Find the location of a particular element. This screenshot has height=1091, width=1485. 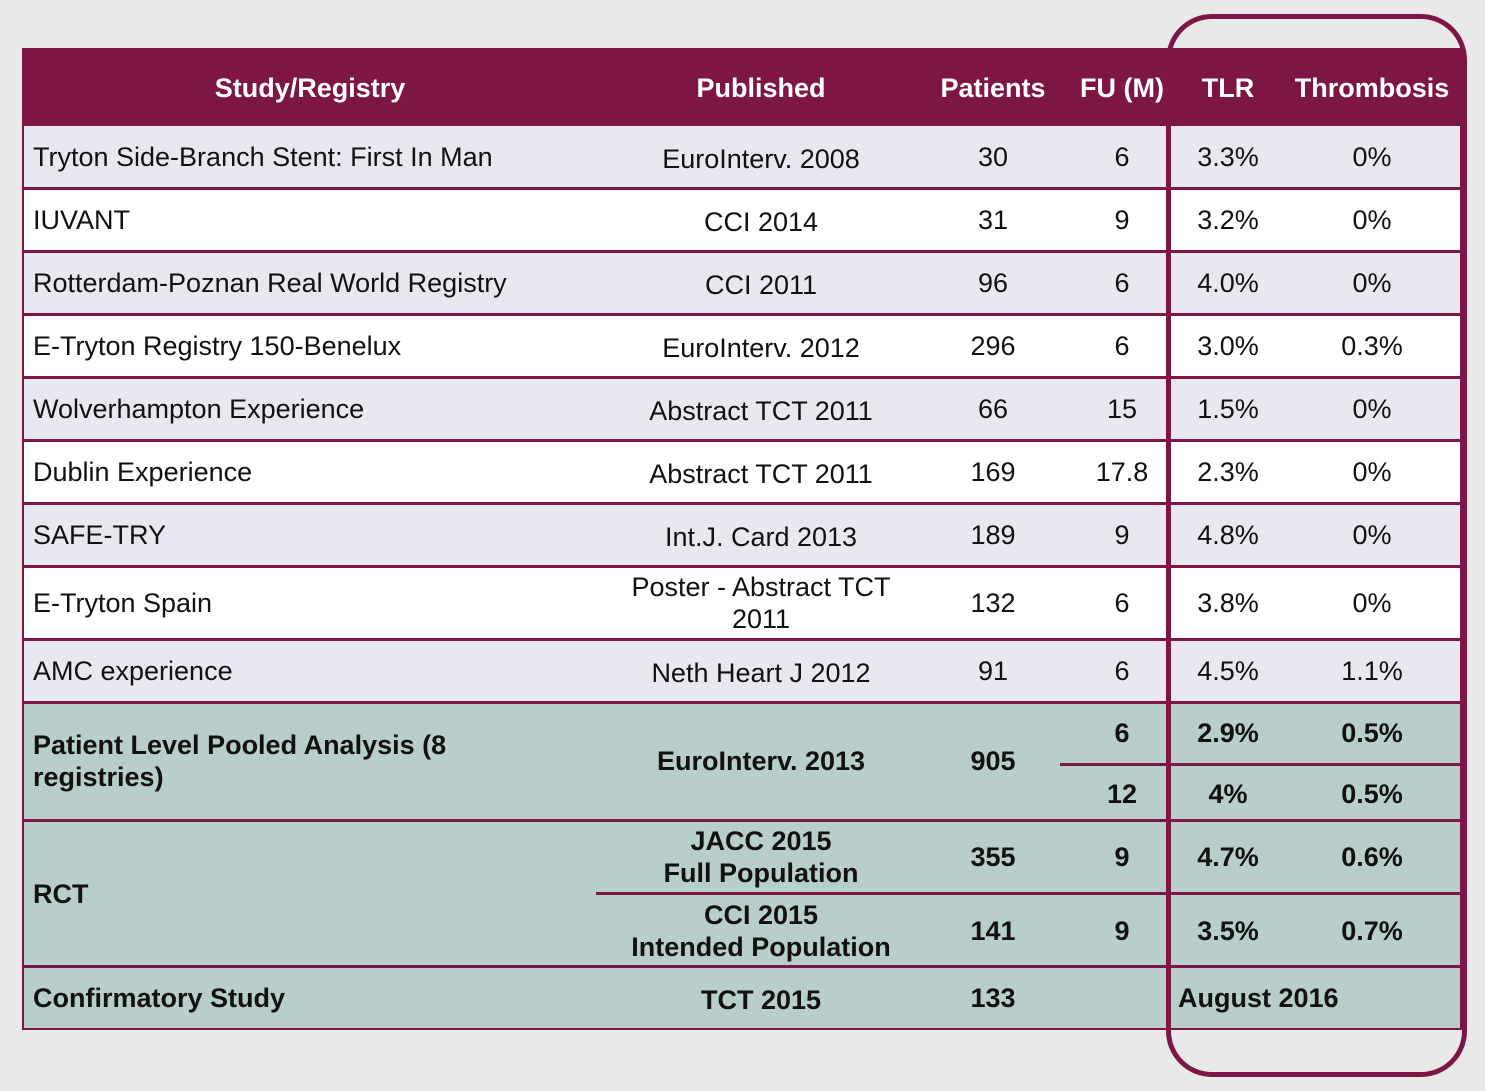

rct-published-1: JACC 2015 Full Population is located at coordinates (761, 857).